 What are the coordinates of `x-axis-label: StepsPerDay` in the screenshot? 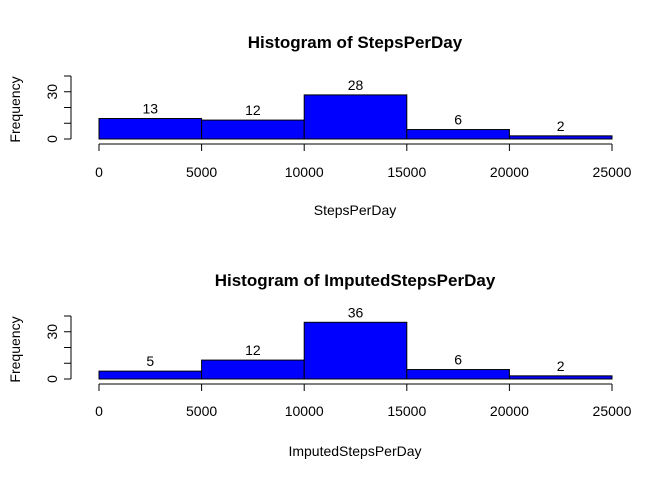 It's located at (355, 210).